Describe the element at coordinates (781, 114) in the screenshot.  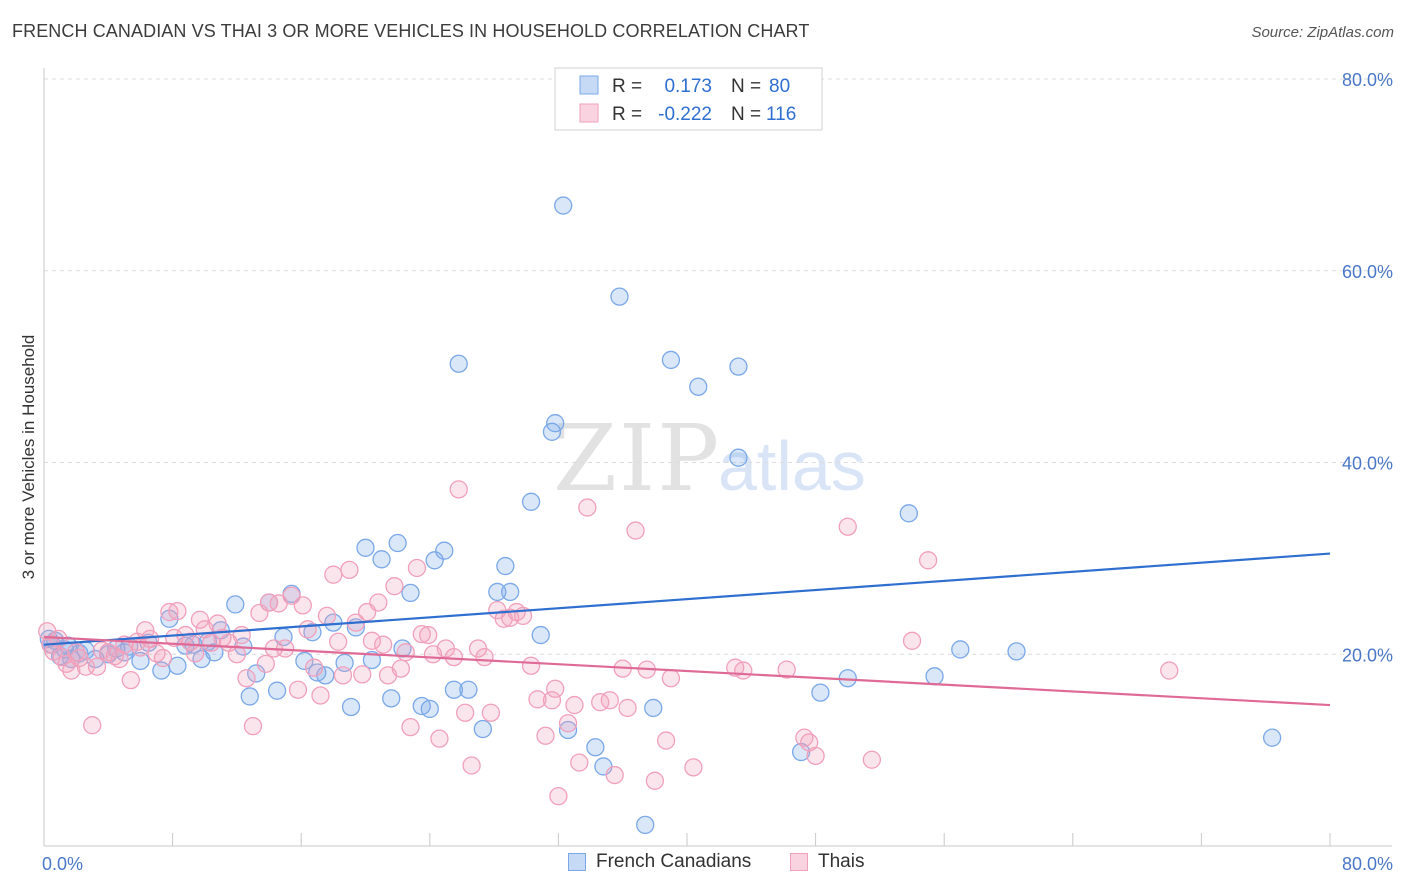
I see `legend-n-value-1: 116` at that location.